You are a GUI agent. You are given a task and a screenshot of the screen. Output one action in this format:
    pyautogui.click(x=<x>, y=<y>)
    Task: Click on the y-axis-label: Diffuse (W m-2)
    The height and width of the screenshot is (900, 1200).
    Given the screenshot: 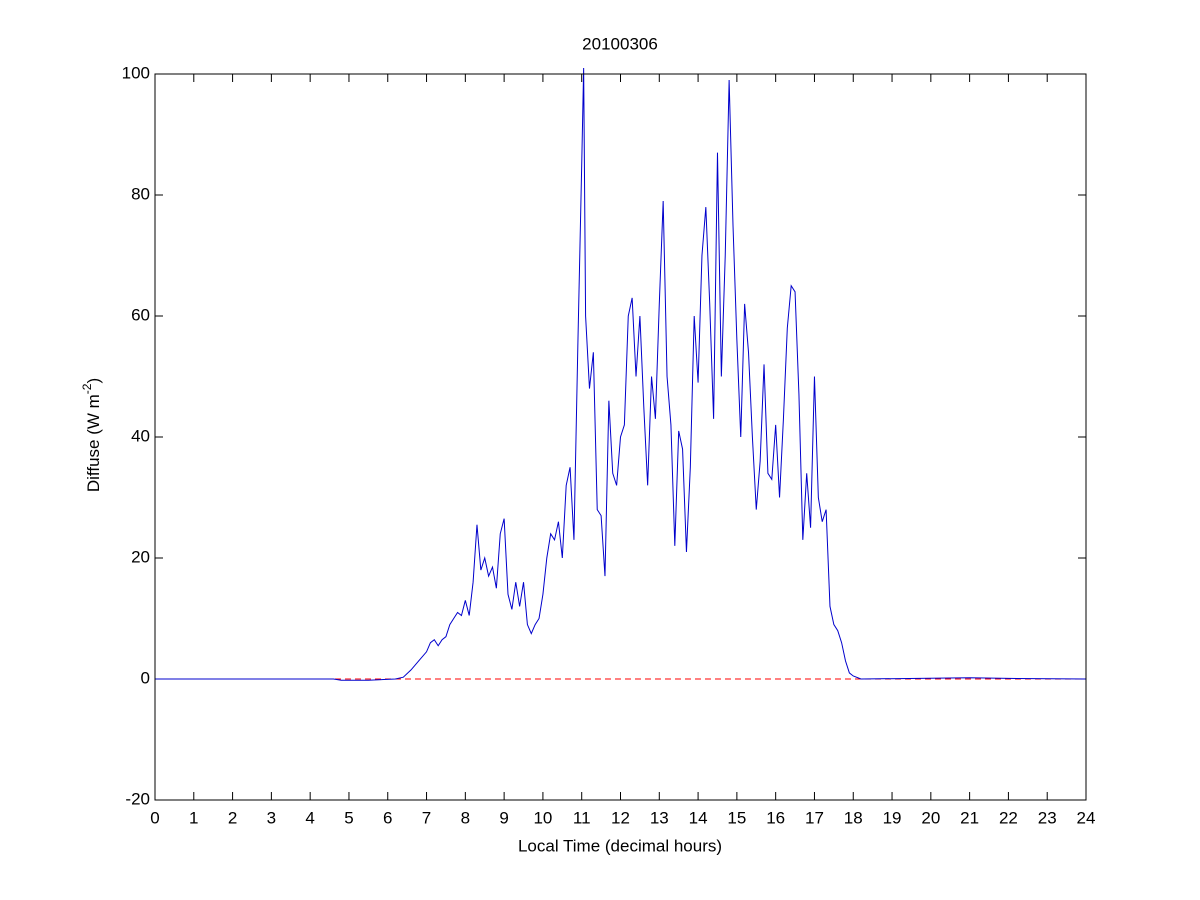 What is the action you would take?
    pyautogui.click(x=91, y=435)
    